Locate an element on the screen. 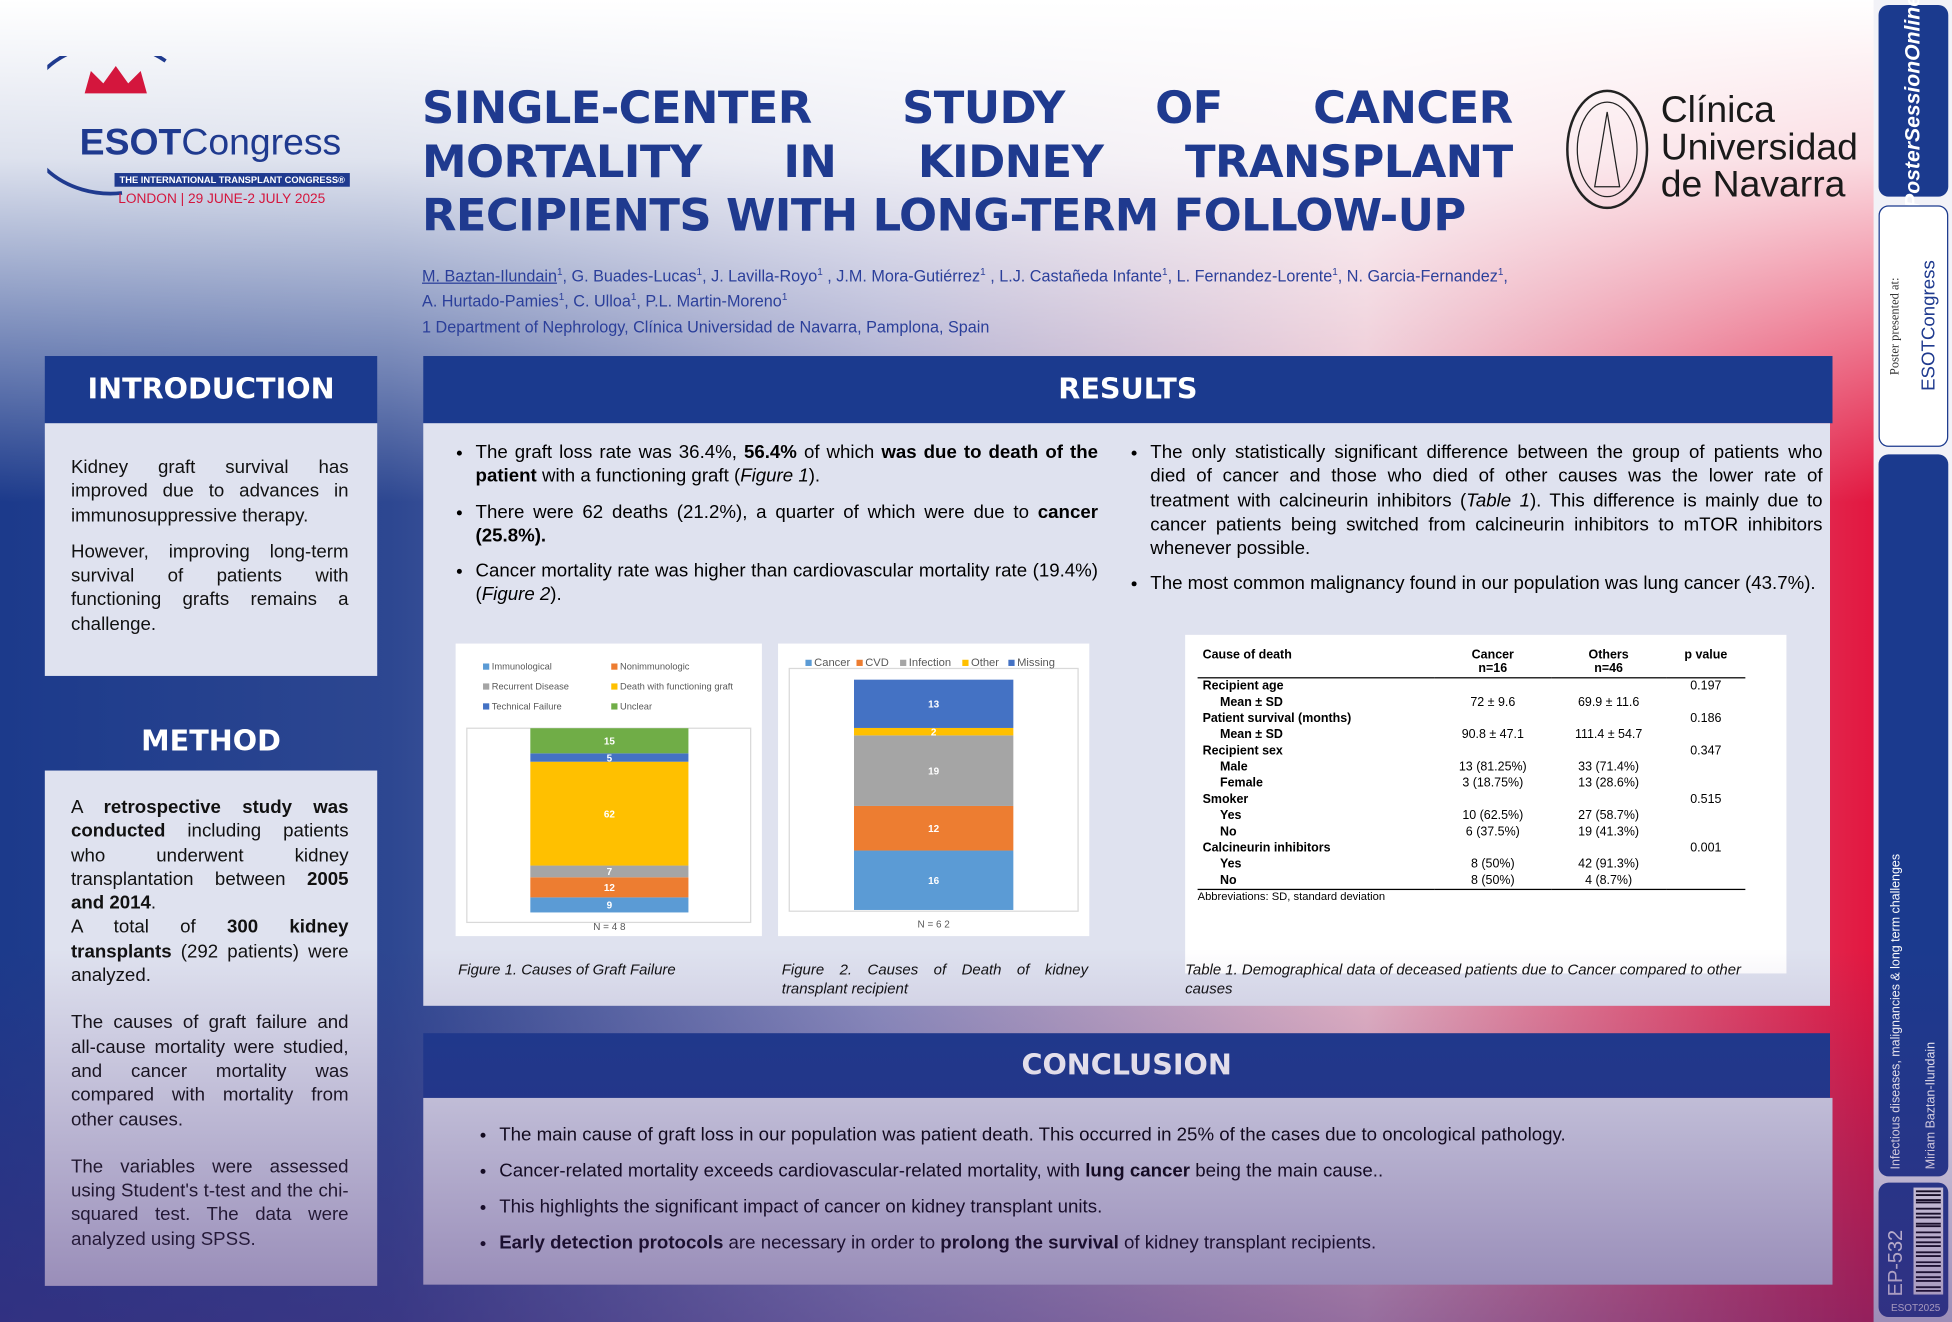 The width and height of the screenshot is (1952, 1322). table-cell: 6 (37.5%) is located at coordinates (1492, 832).